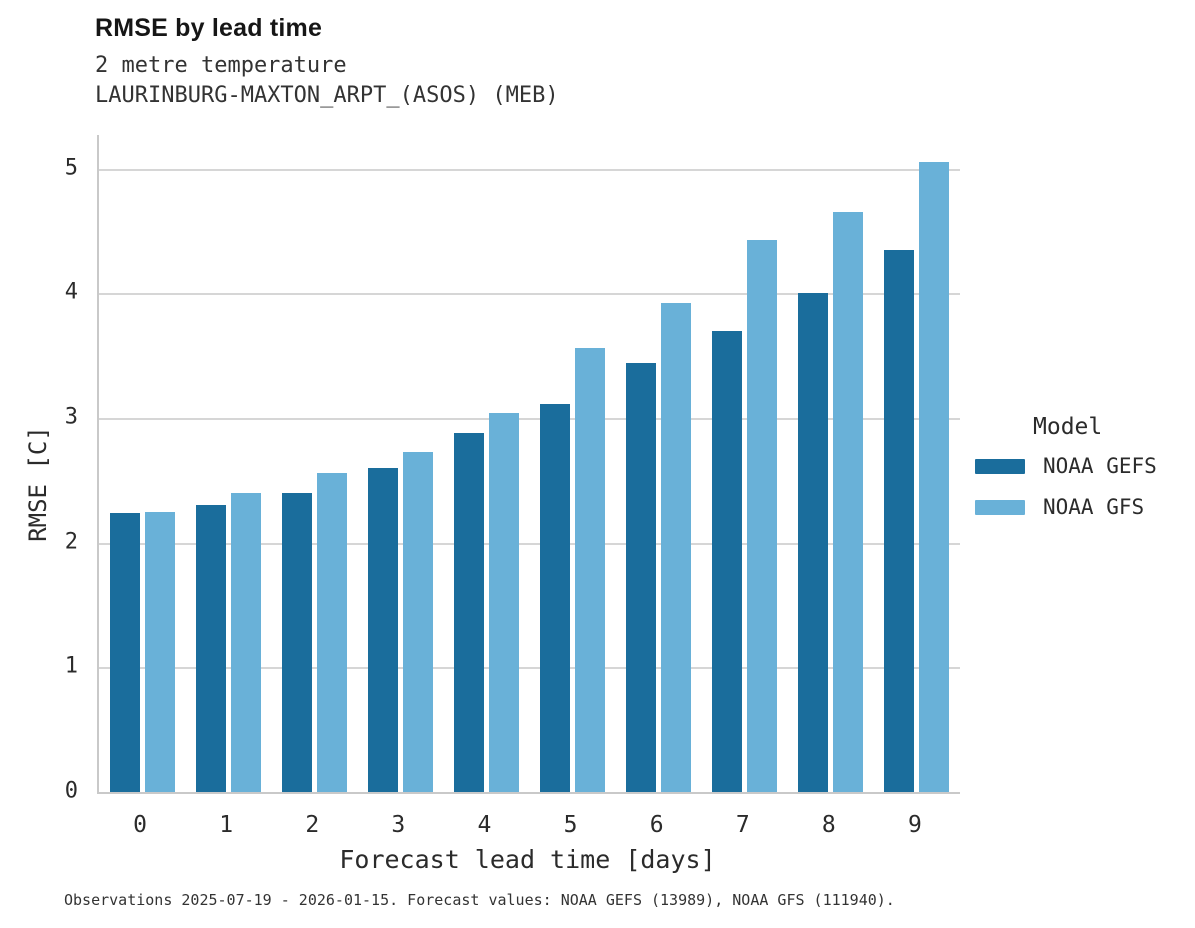  Describe the element at coordinates (1000, 466) in the screenshot. I see `legend-swatch-noaa-gefs` at that location.